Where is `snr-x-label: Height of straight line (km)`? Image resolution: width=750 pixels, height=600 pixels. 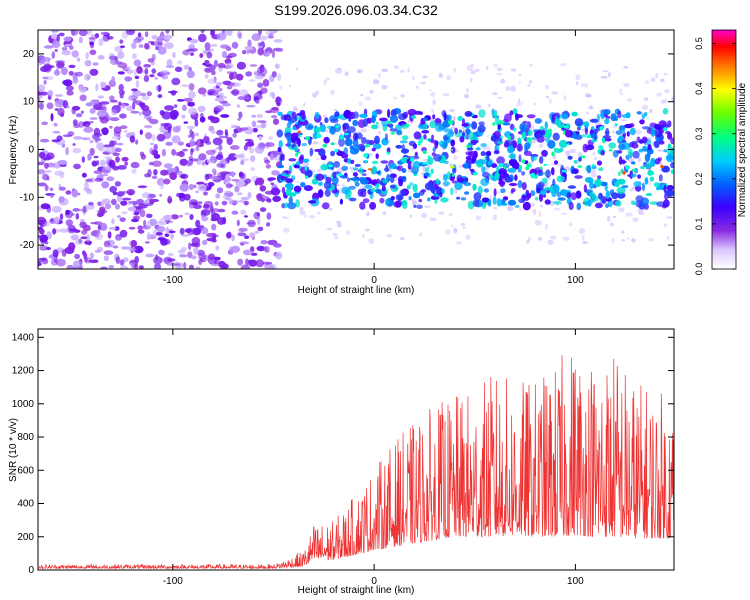 snr-x-label: Height of straight line (km) is located at coordinates (356, 590).